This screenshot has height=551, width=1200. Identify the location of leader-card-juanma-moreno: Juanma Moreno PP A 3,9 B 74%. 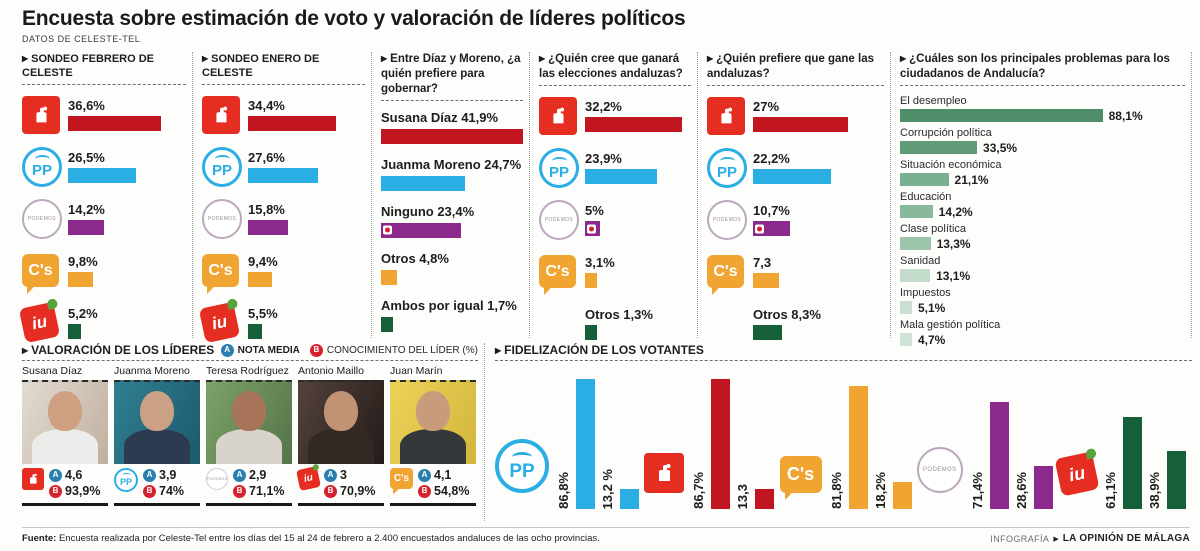
(157, 435).